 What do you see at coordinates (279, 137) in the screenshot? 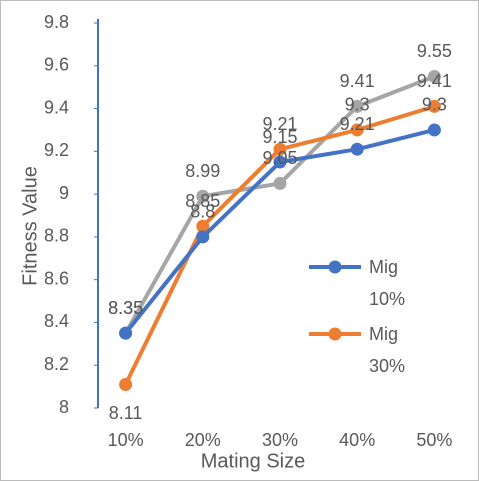
I see `data-label: 9.15` at bounding box center [279, 137].